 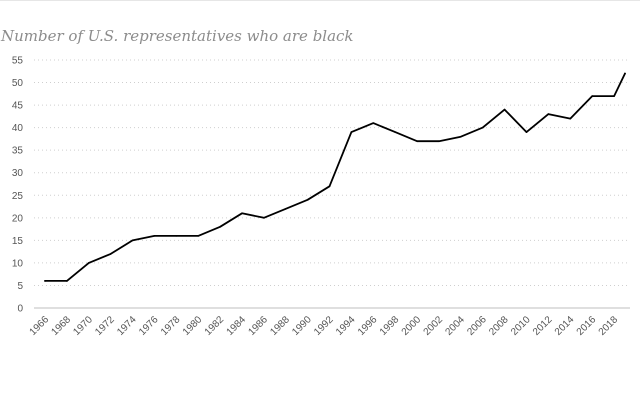 What do you see at coordinates (127, 326) in the screenshot?
I see `x-tick-label-1974: 1974` at bounding box center [127, 326].